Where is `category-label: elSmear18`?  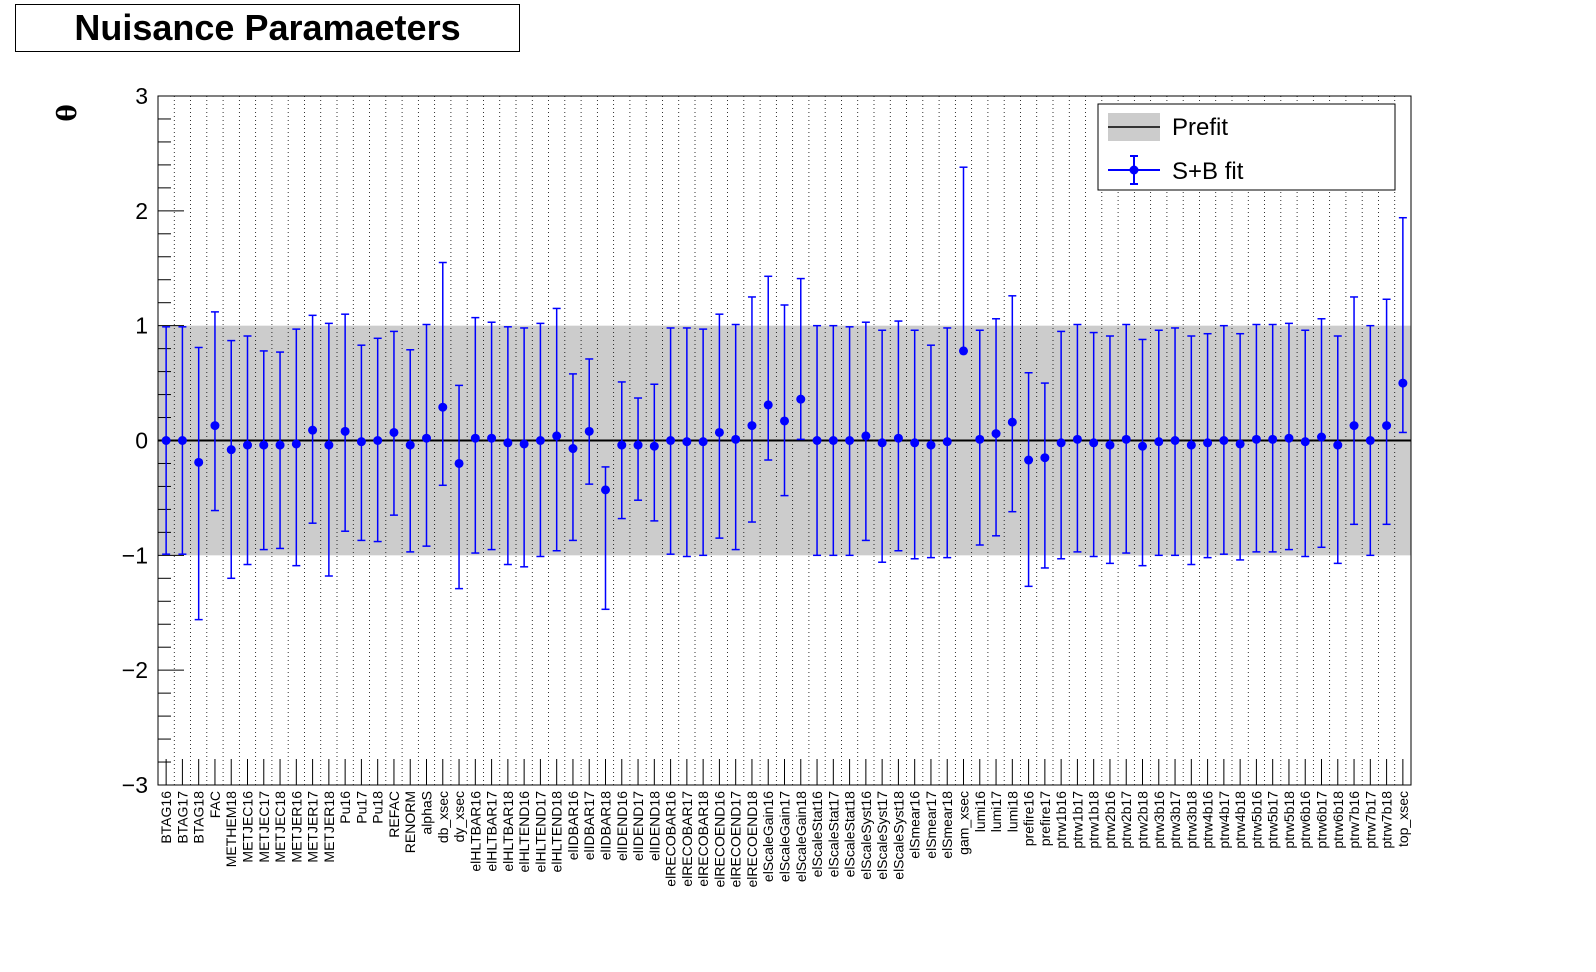 category-label: elSmear18 is located at coordinates (947, 825).